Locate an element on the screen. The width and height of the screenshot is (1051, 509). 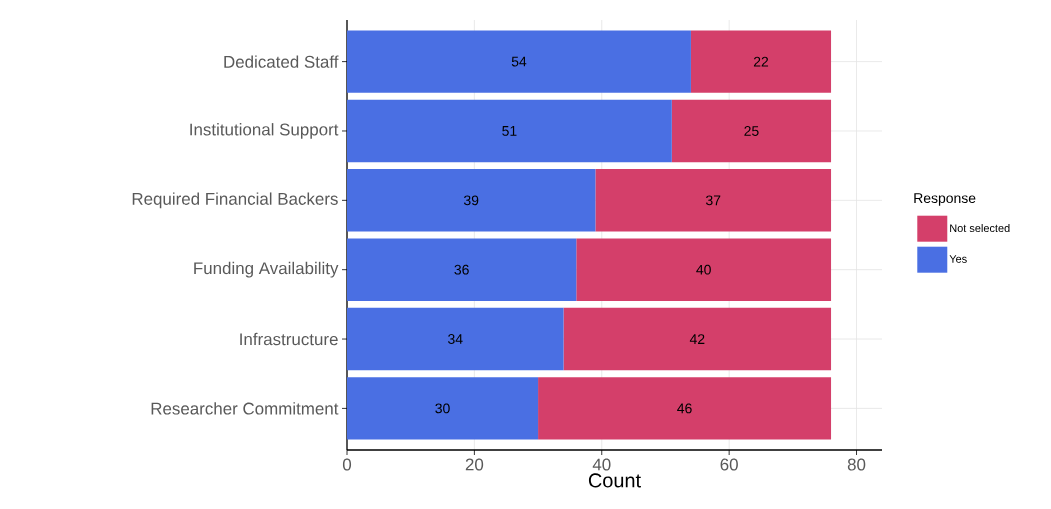
data-label: 36 is located at coordinates (461, 269).